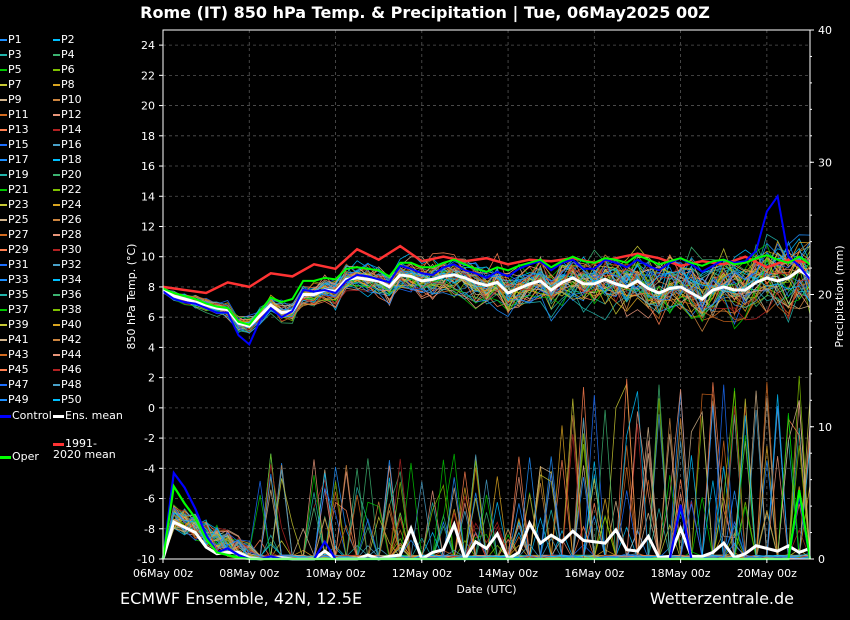 The height and width of the screenshot is (620, 850). I want to click on legend-label: P26, so click(71, 219).